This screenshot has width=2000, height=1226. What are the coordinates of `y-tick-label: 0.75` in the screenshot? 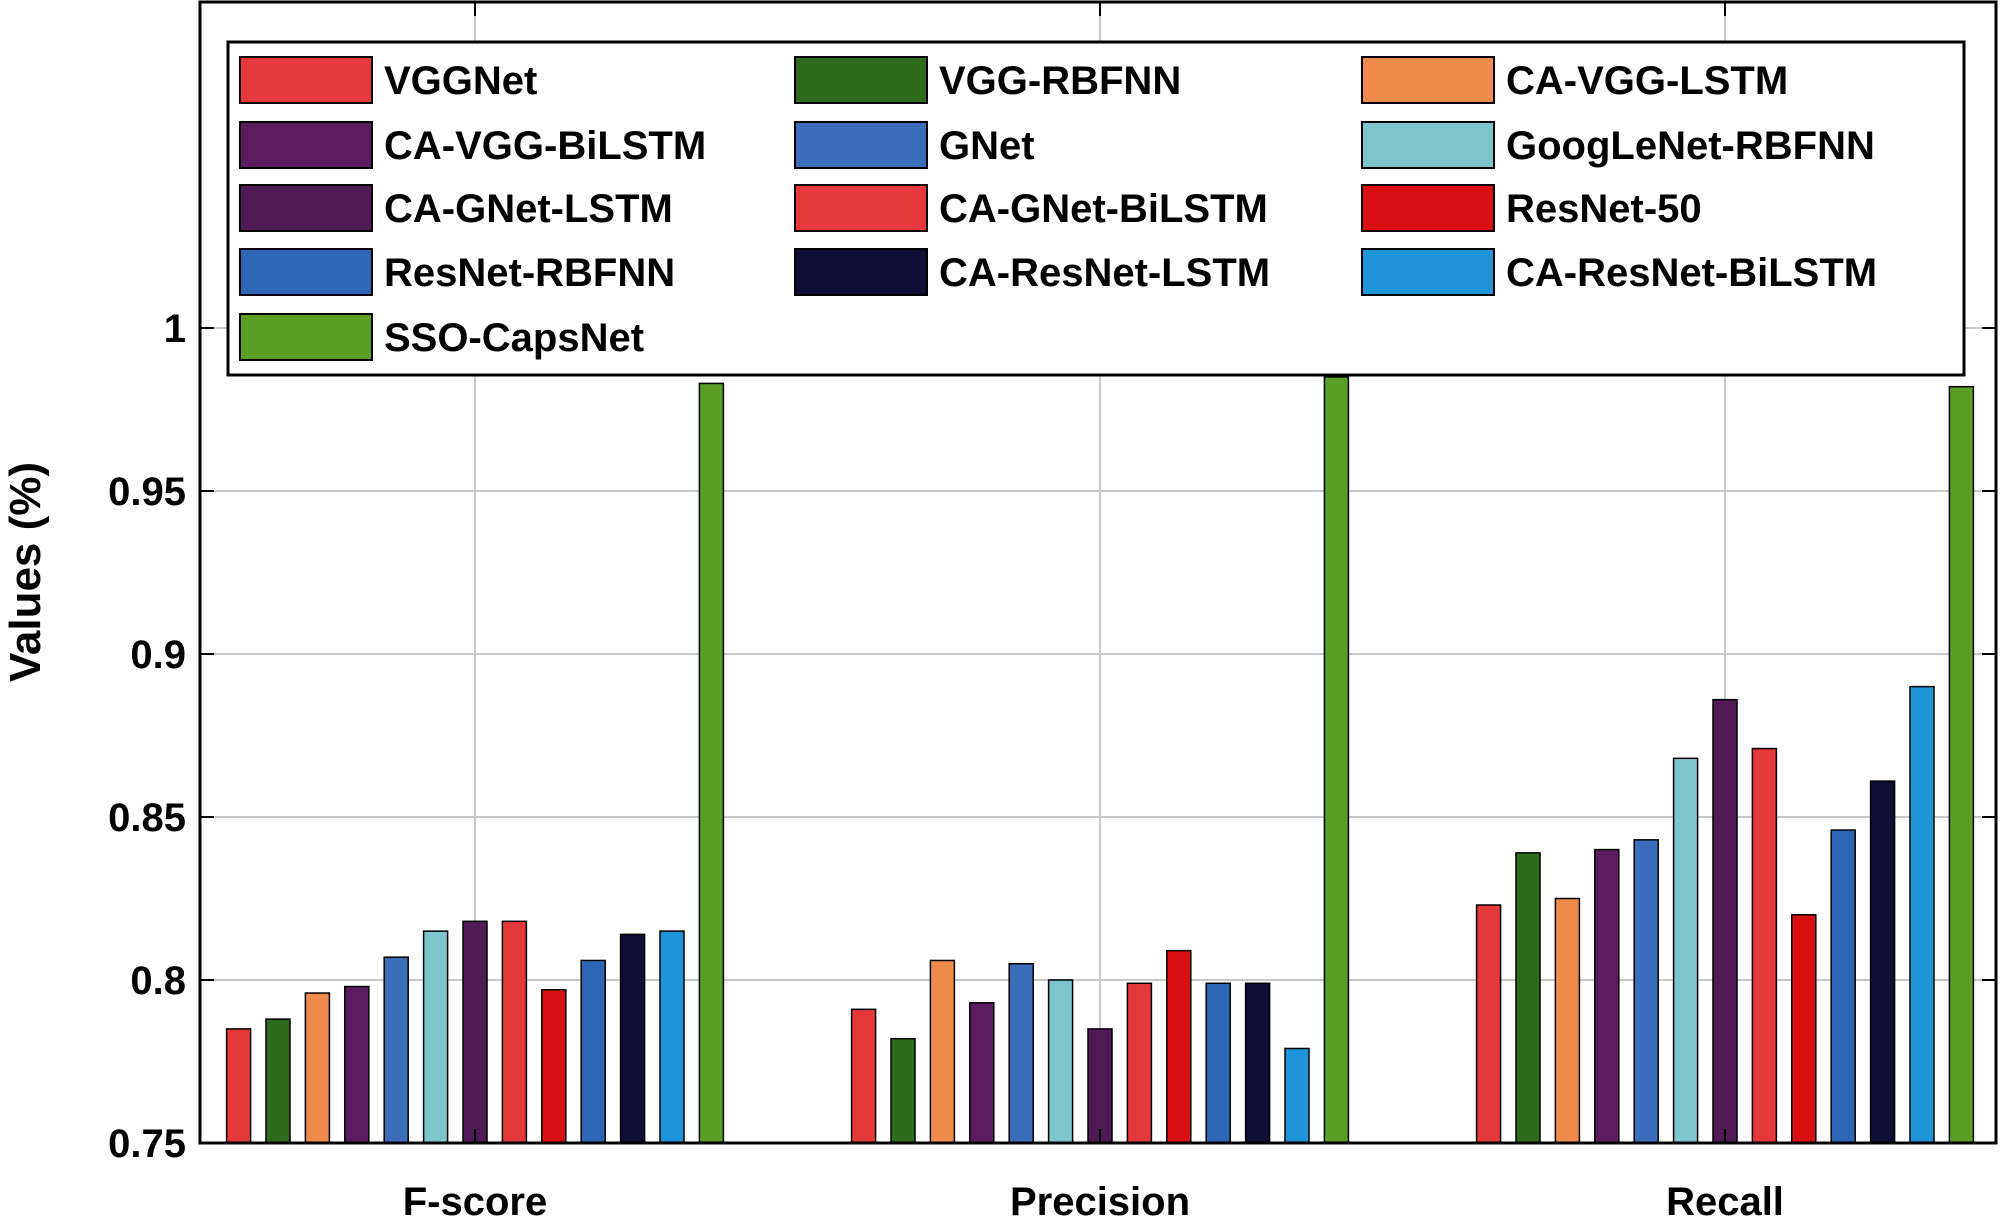 It's located at (147, 1144).